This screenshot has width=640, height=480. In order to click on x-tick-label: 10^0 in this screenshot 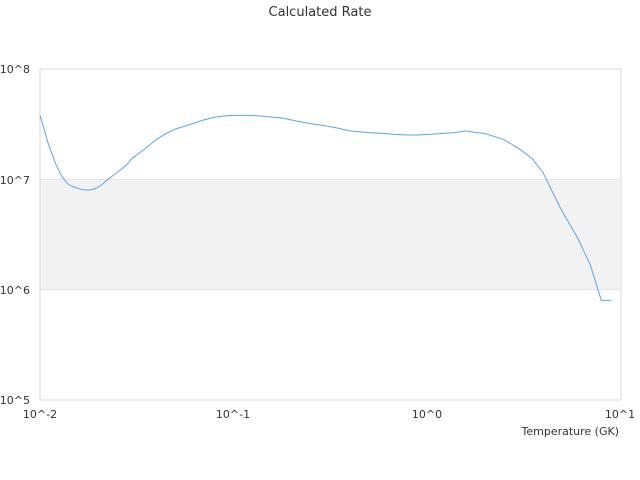, I will do `click(427, 414)`.